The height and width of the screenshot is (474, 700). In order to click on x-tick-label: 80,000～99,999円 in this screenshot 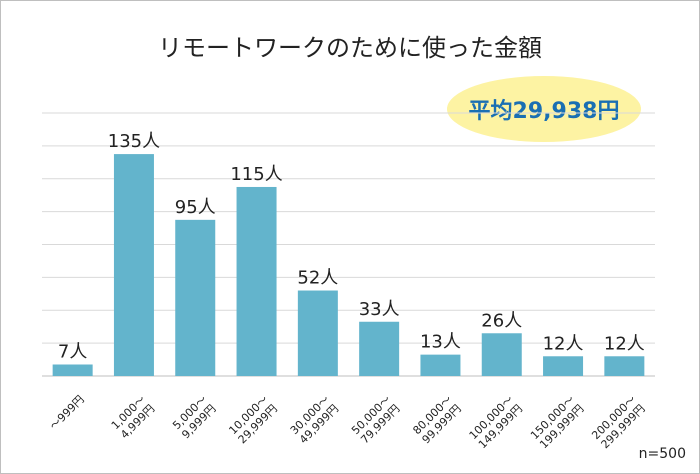, I will do `click(436, 419)`.